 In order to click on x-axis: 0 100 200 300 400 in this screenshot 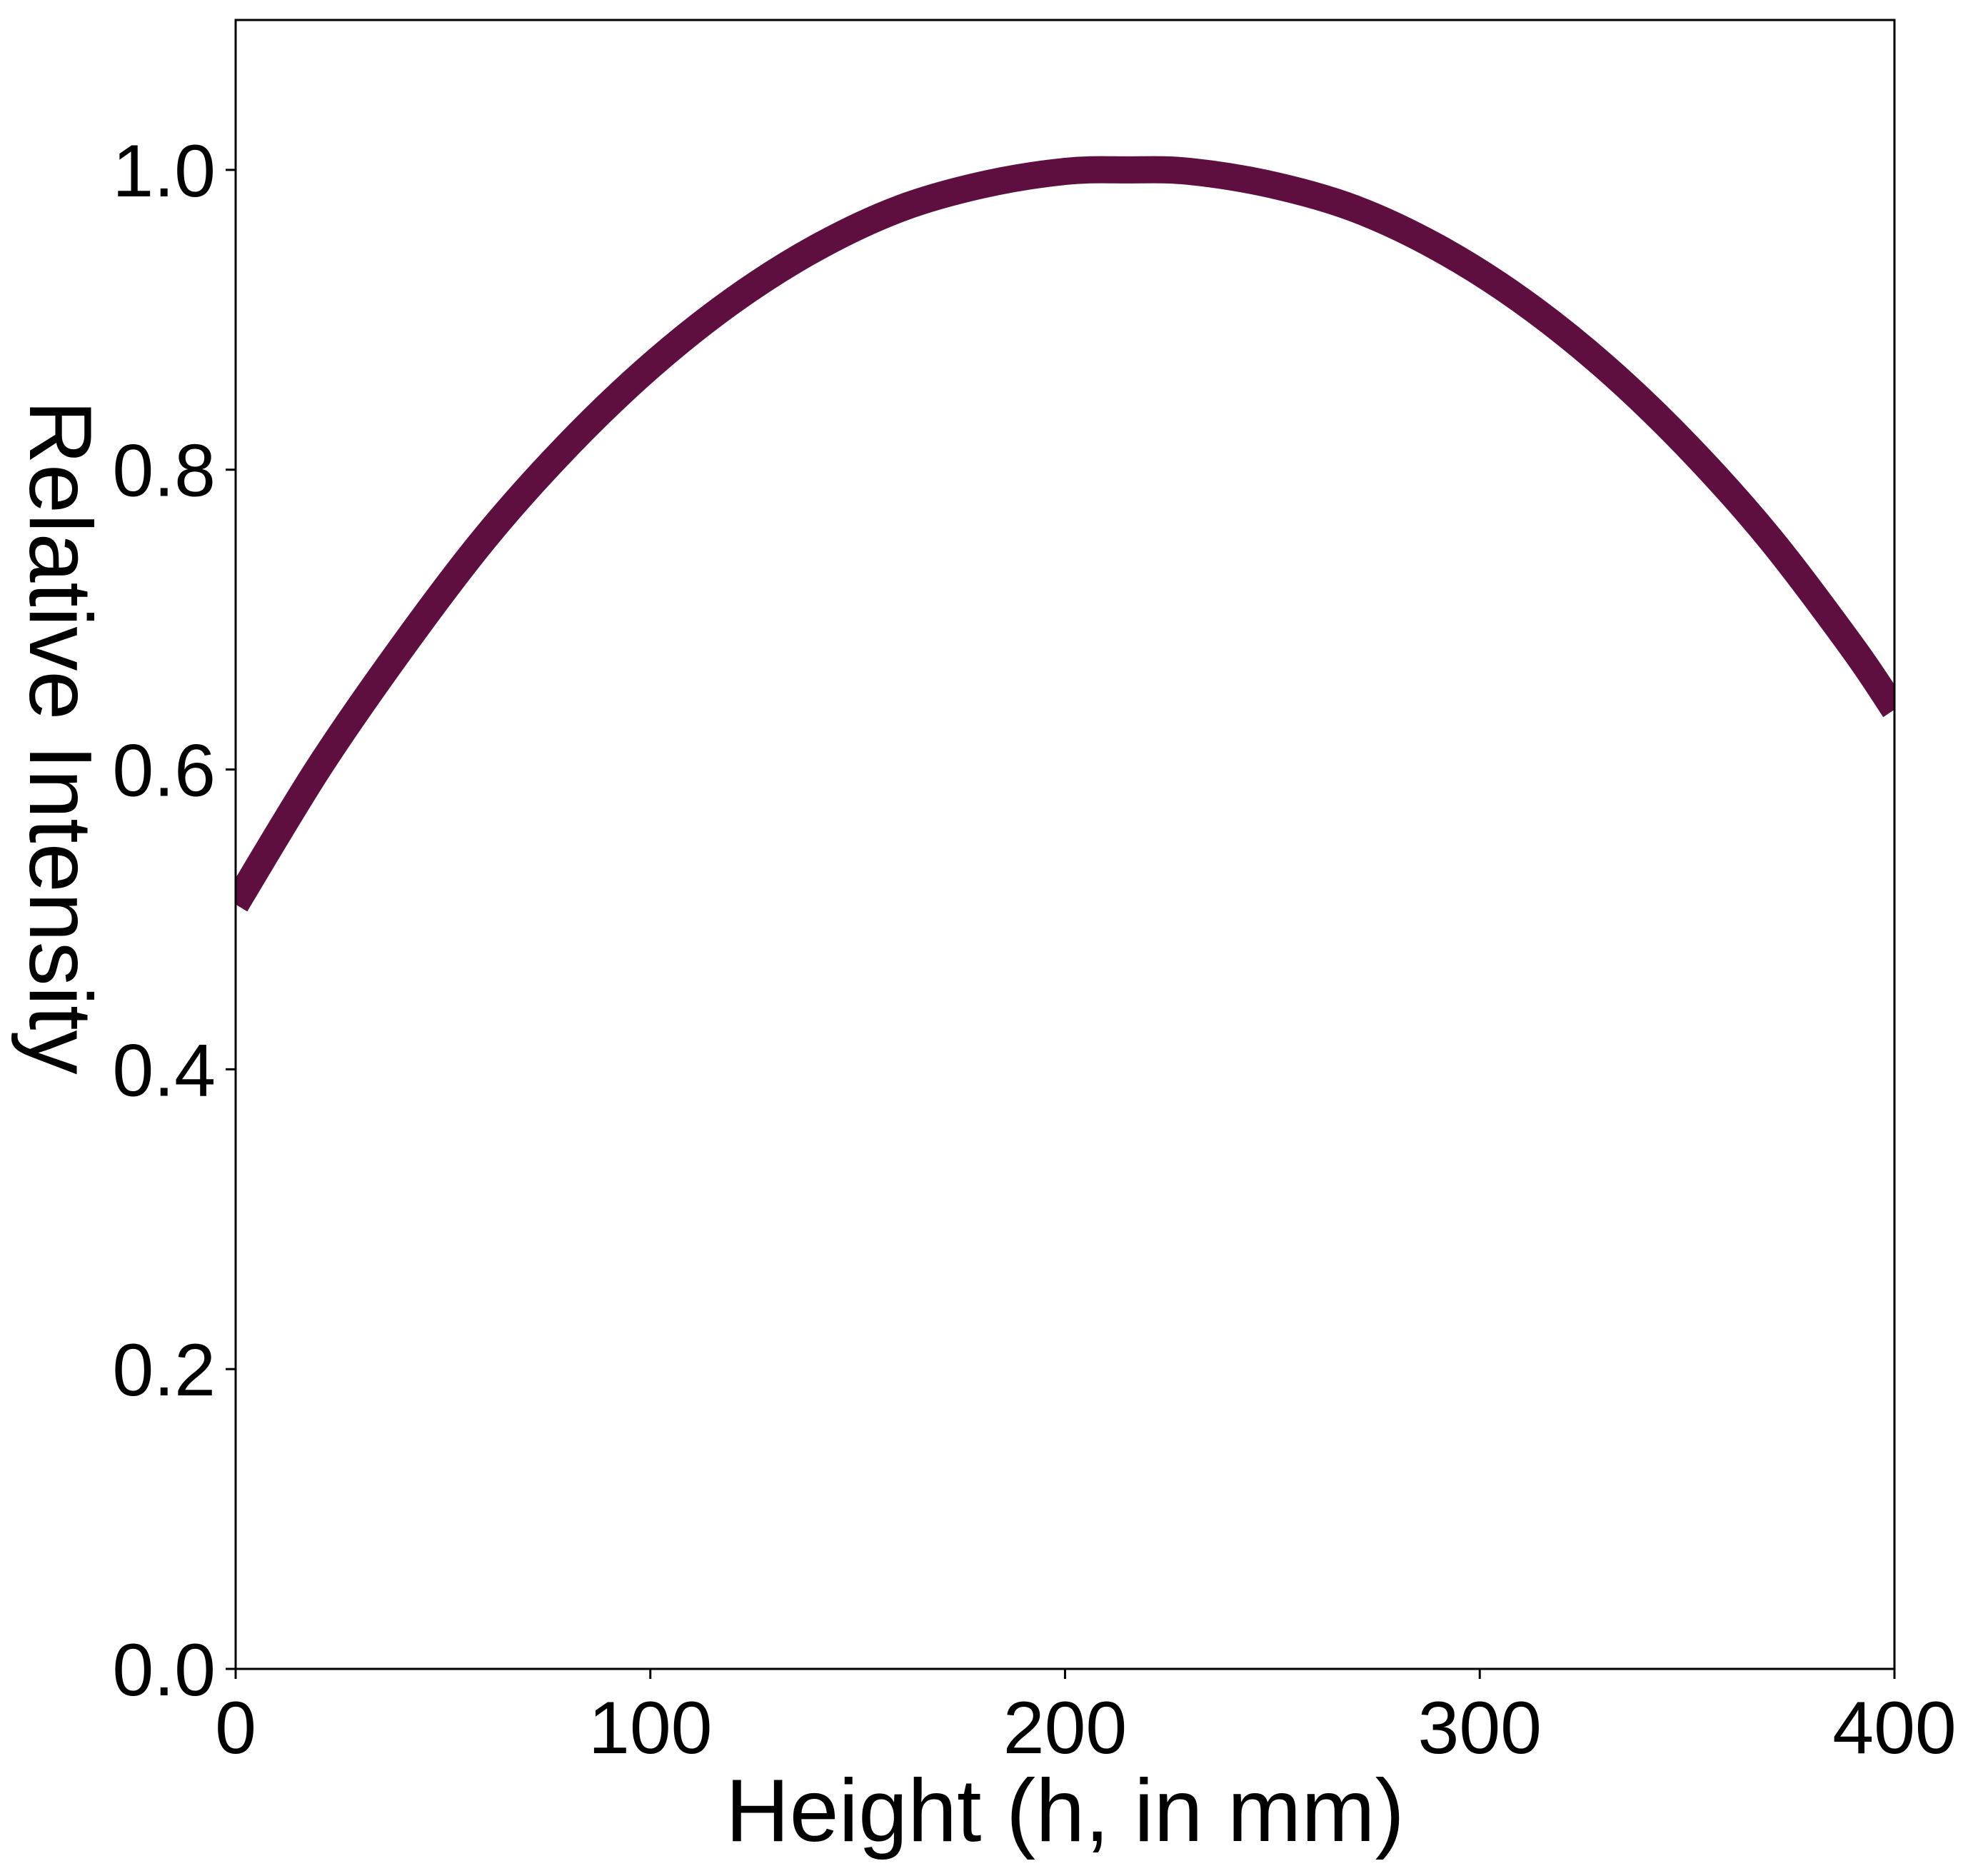, I will do `click(1086, 1719)`.